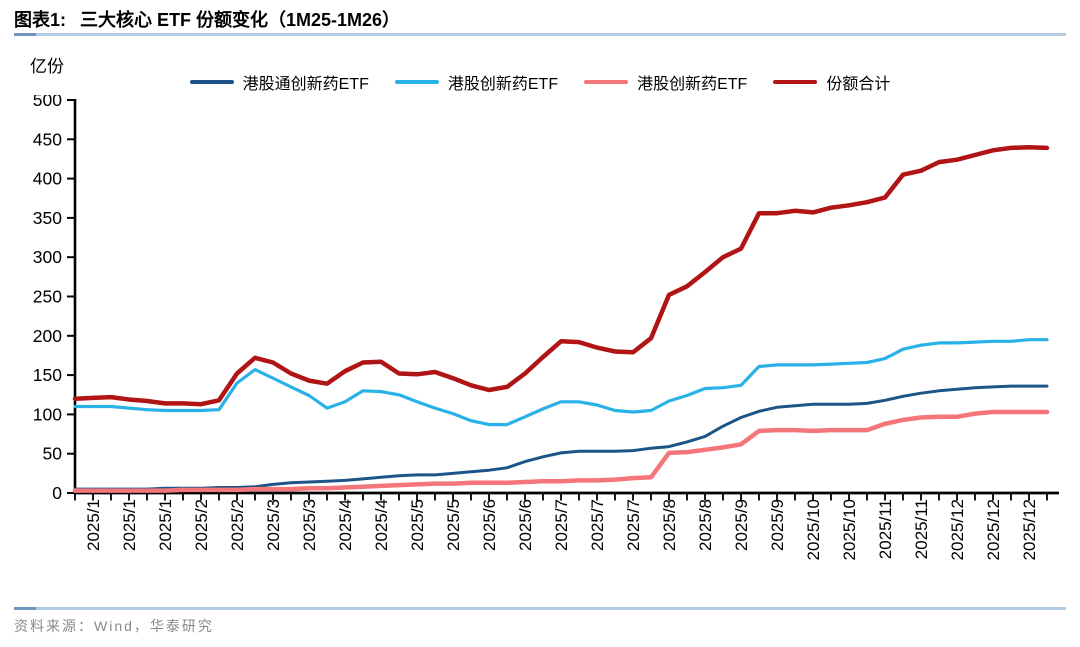 Image resolution: width=1080 pixels, height=647 pixels. Describe the element at coordinates (47, 139) in the screenshot. I see `y-tick-label: 450` at that location.